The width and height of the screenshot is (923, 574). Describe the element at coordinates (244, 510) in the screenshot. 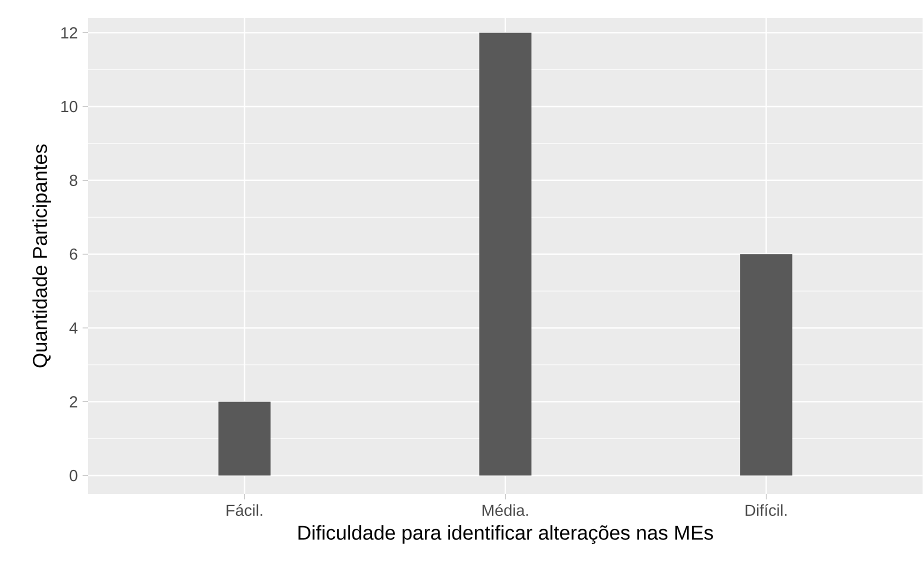

I see `x-tick-label: Fácil.` at that location.